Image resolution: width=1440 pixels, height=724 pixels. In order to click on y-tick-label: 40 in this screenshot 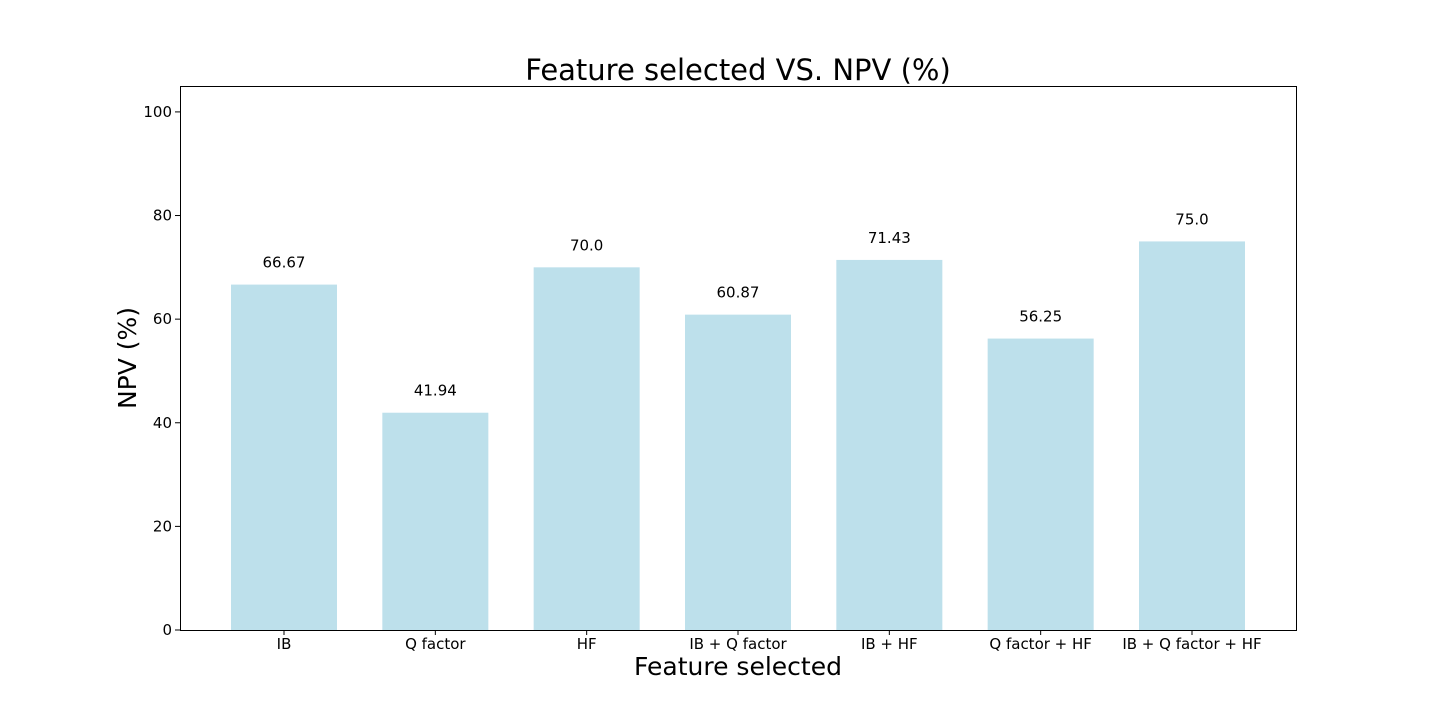, I will do `click(162, 423)`.